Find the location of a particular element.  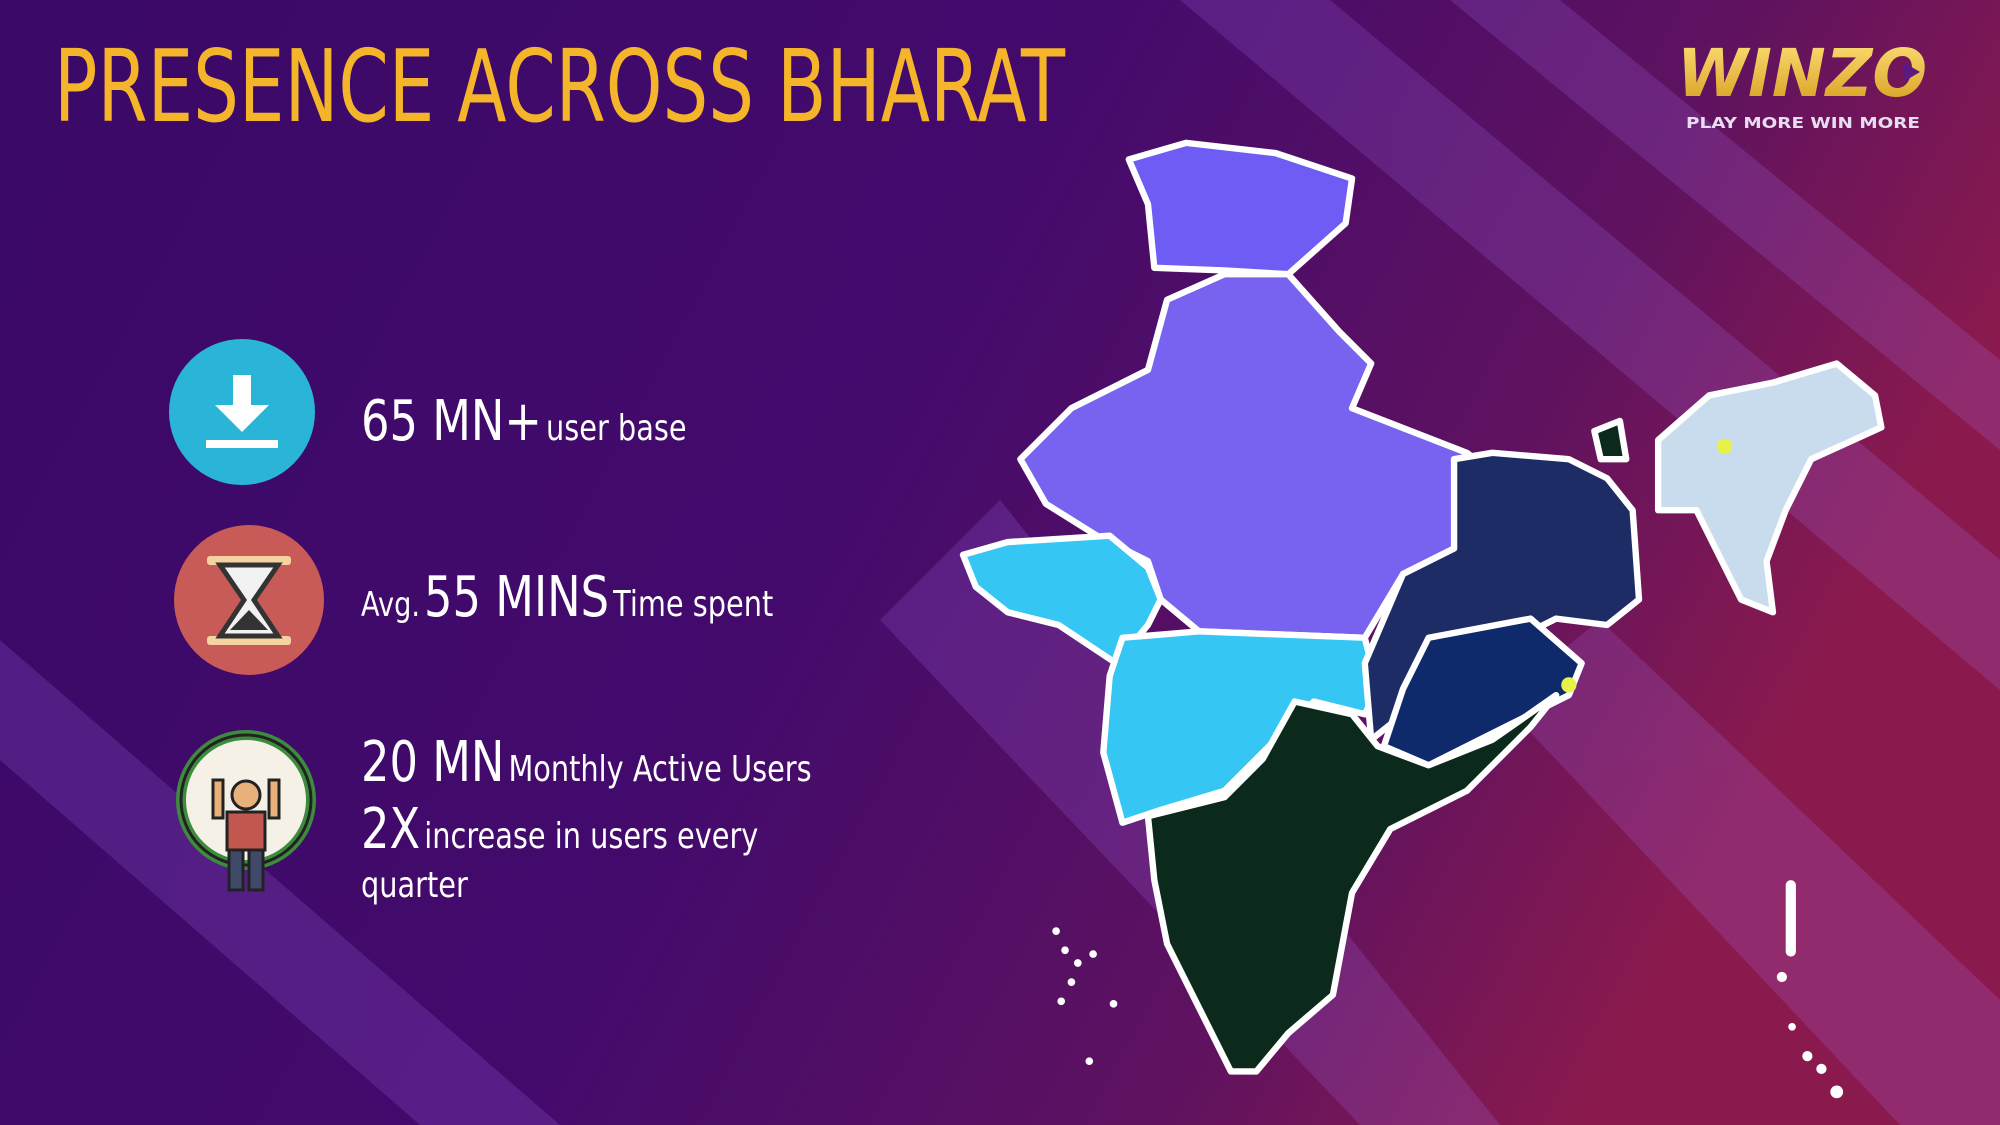

stat-value: 20 MN is located at coordinates (432, 761).